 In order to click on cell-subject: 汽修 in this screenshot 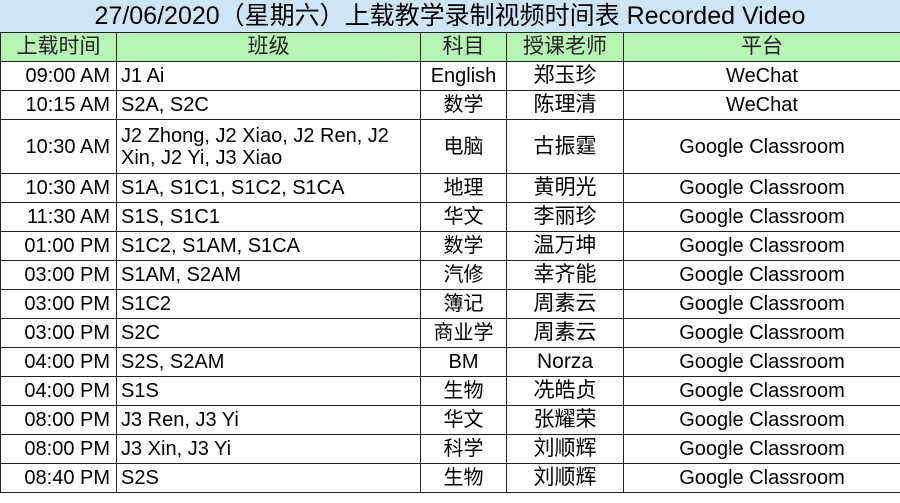, I will do `click(463, 275)`.